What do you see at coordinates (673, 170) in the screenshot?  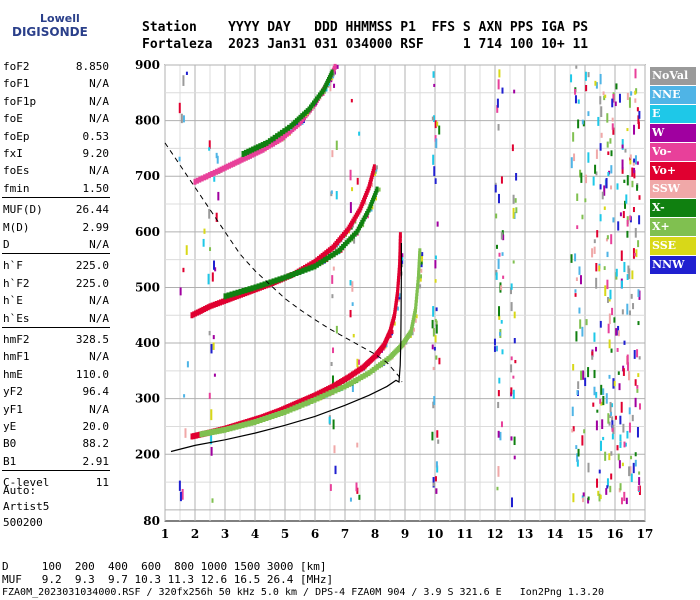 I see `legend-vo-: Vo+` at bounding box center [673, 170].